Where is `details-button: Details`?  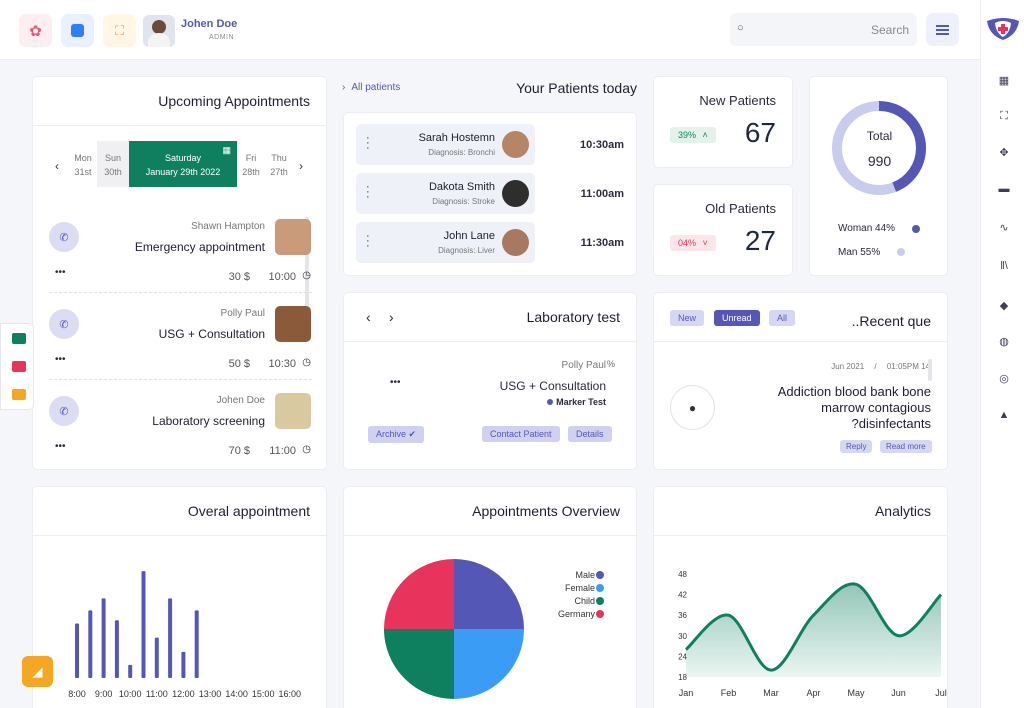
details-button: Details is located at coordinates (590, 434).